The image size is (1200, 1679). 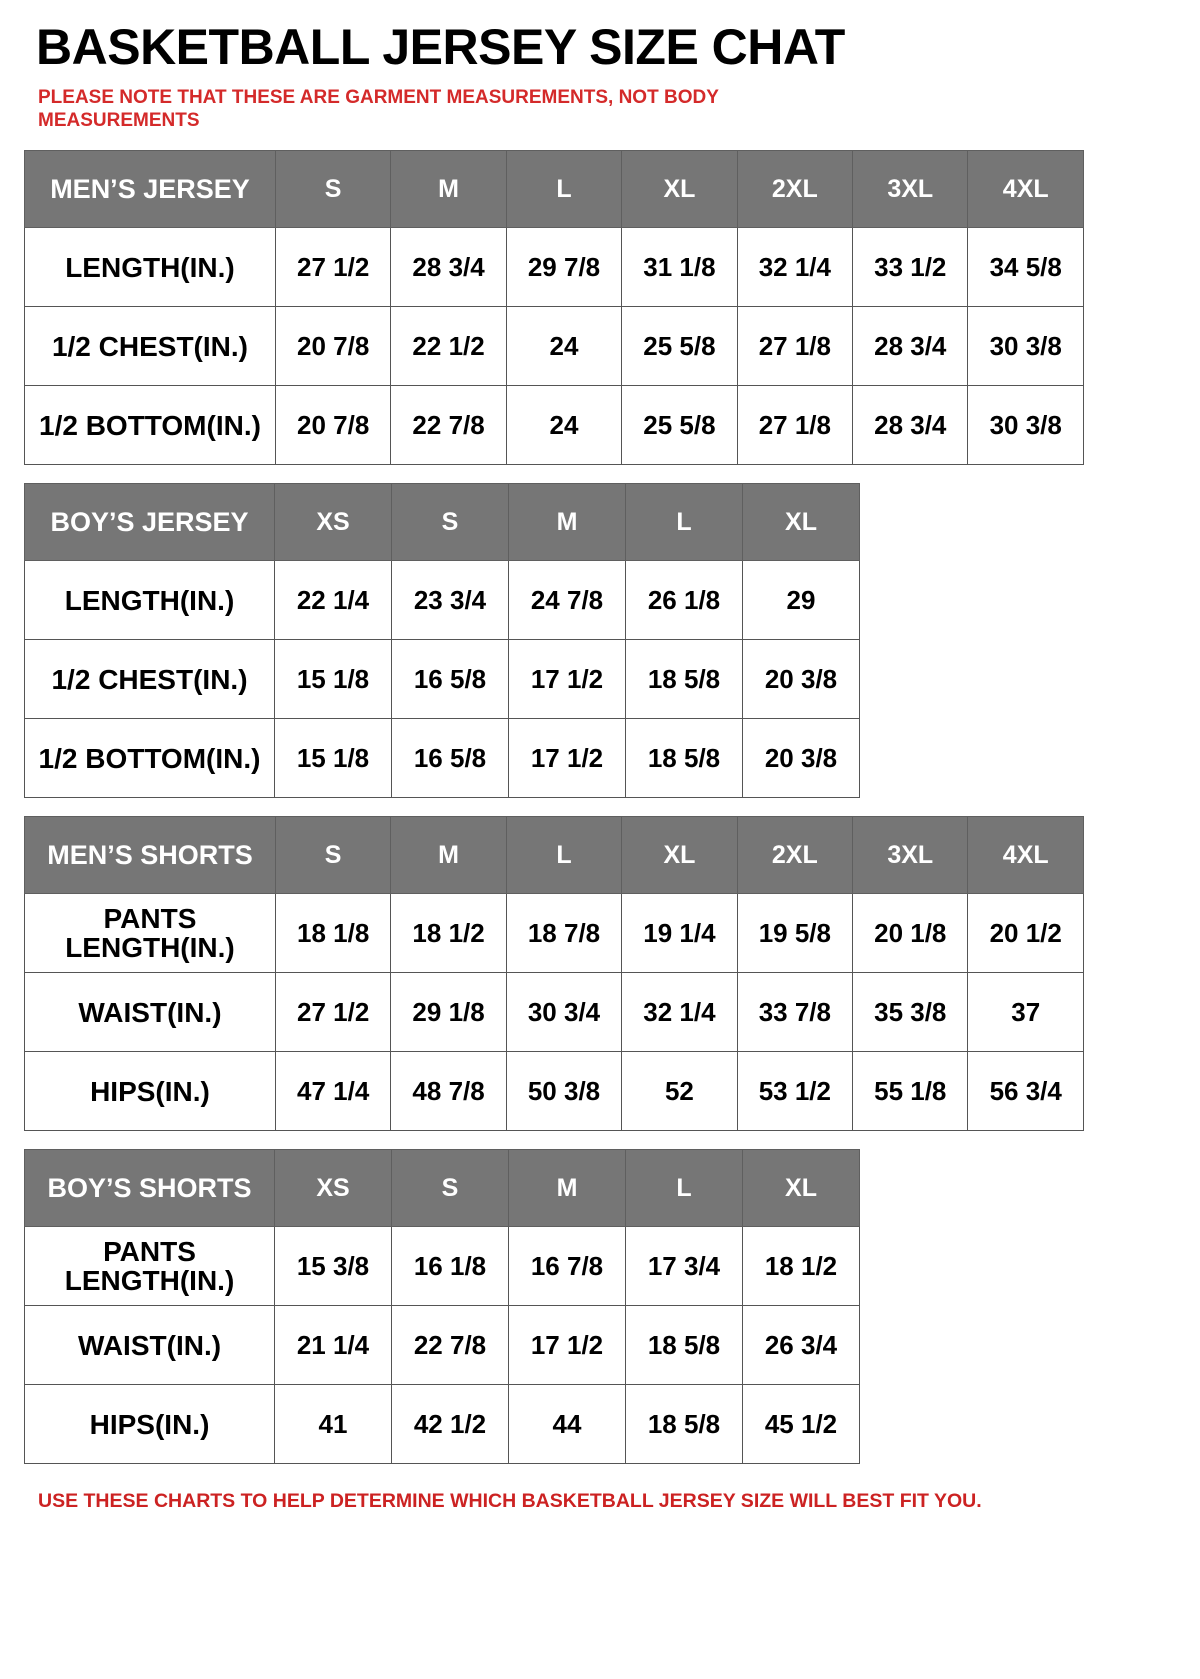 I want to click on measurement-value: 22 1/4, so click(x=333, y=600).